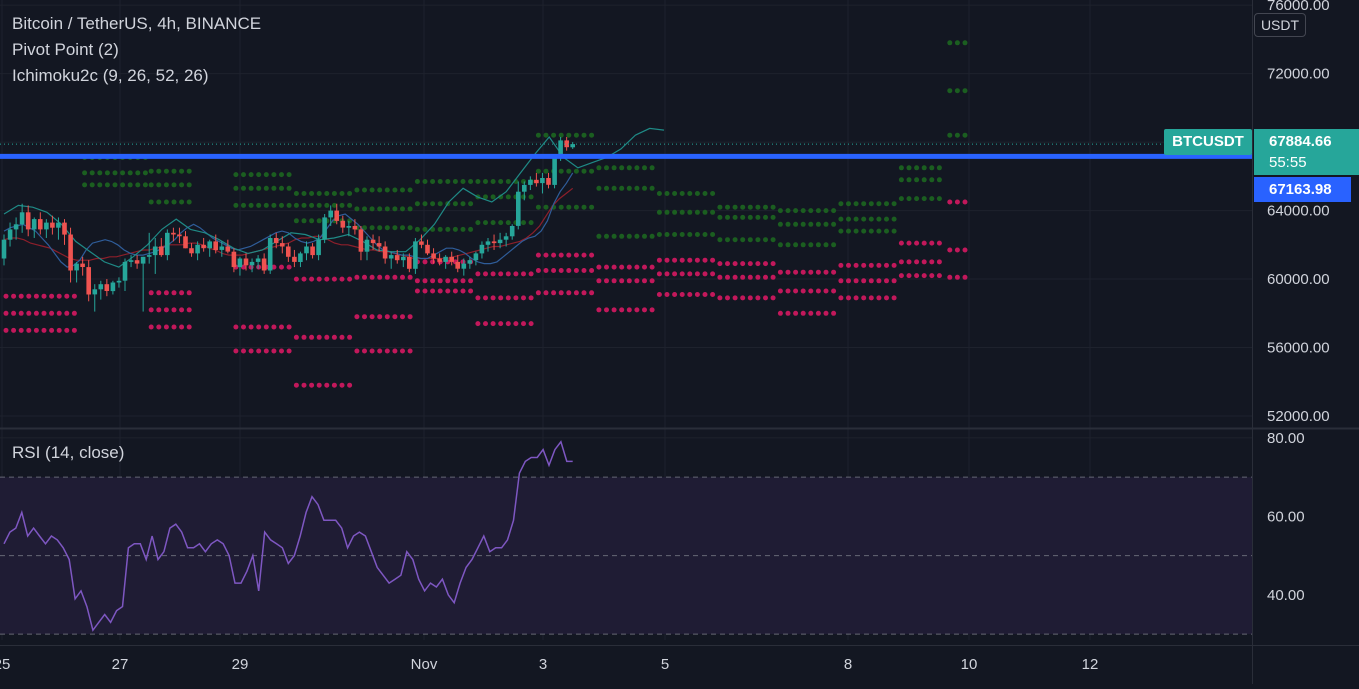 The width and height of the screenshot is (1359, 689). I want to click on currency-badge: USDT, so click(1280, 25).